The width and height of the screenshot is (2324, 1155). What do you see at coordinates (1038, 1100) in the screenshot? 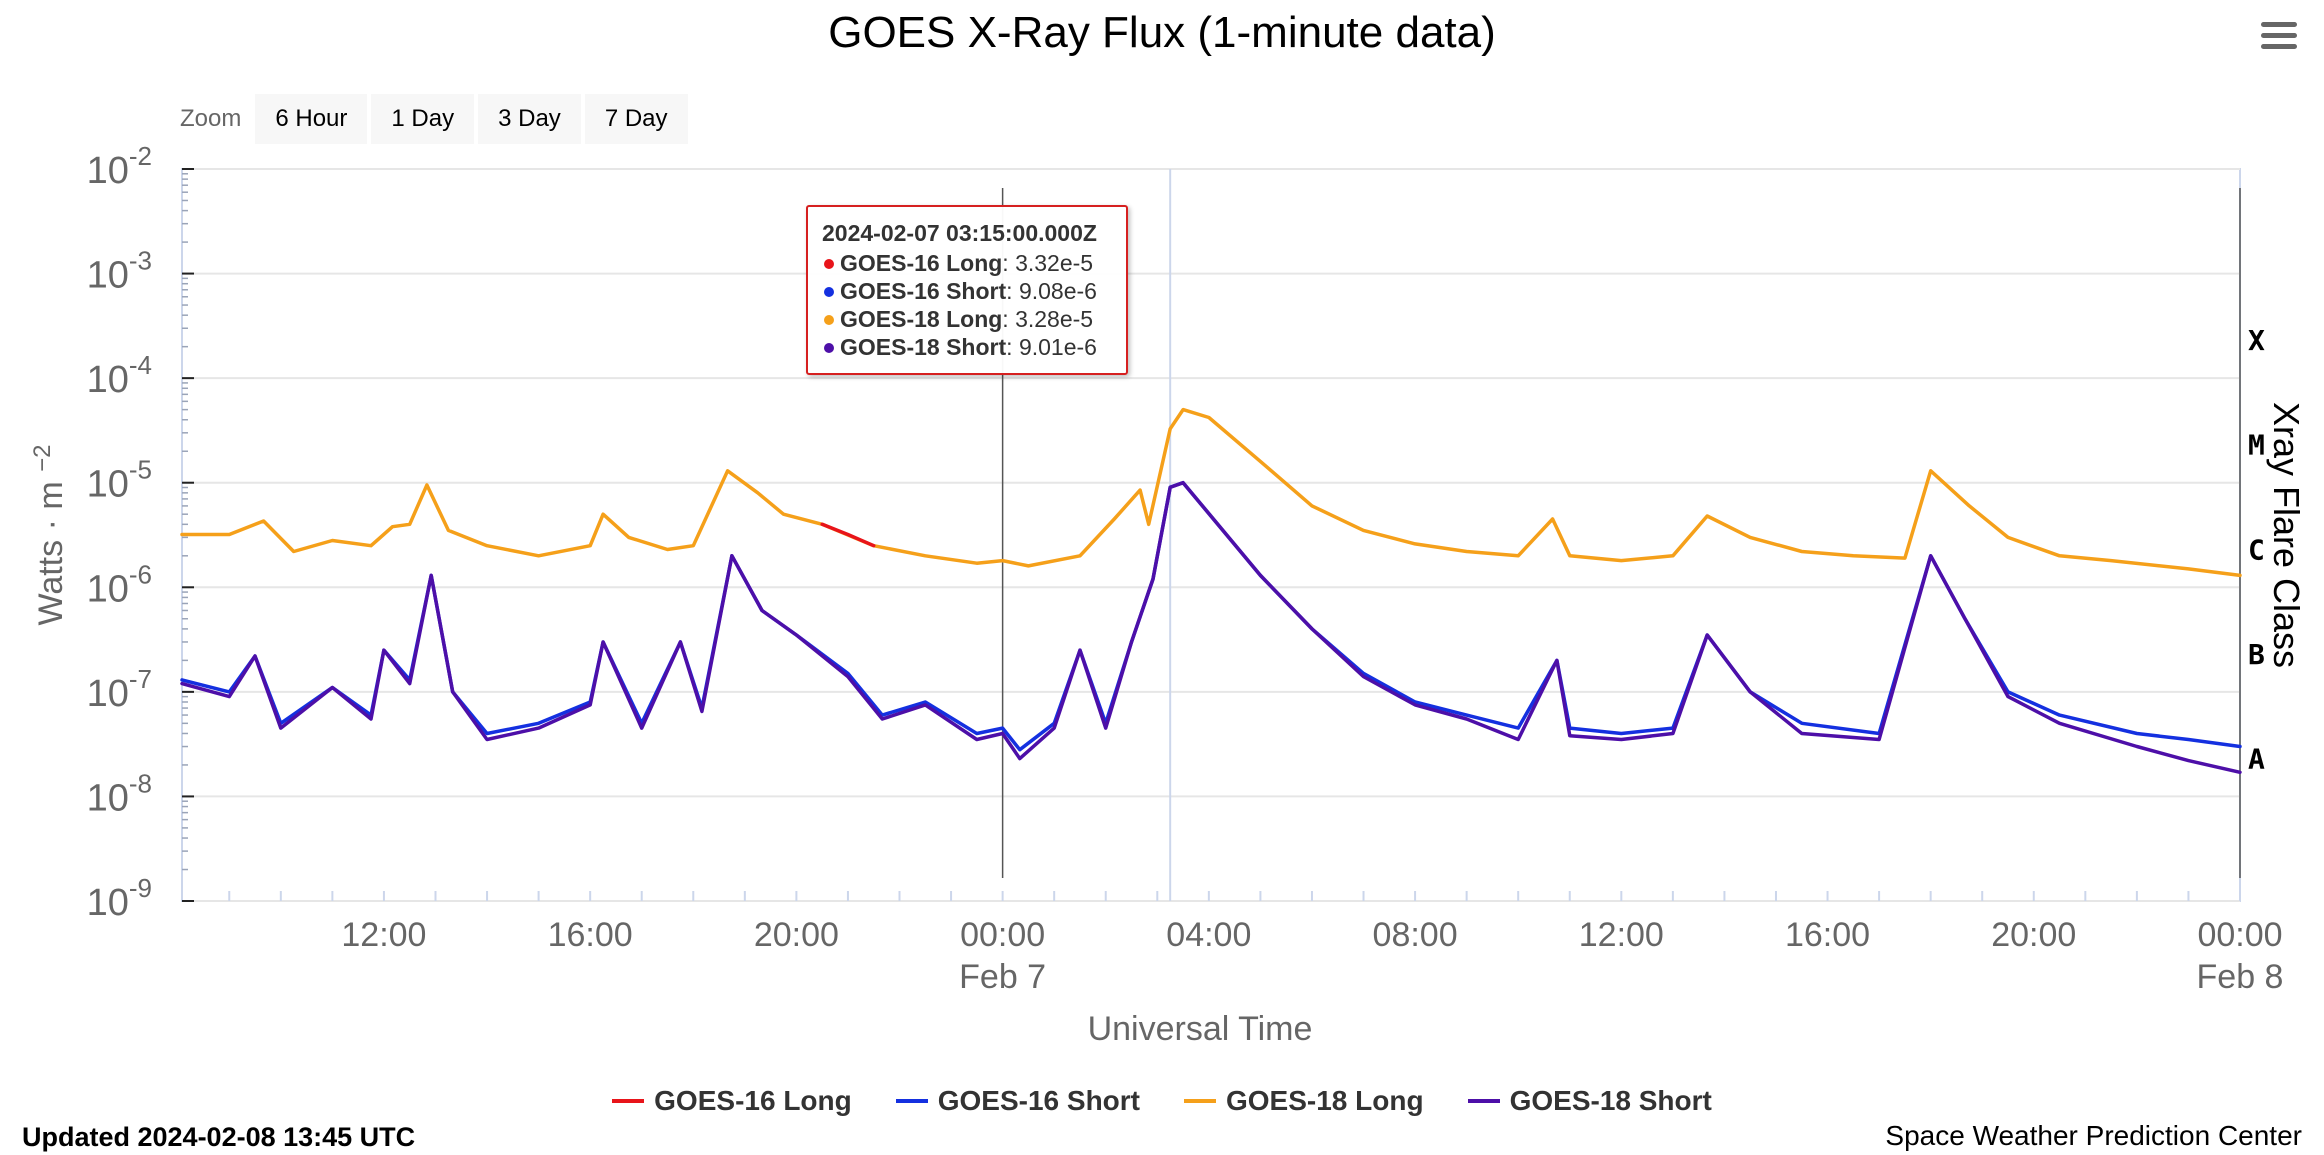
I see `legend-label: GOES-16 Short` at bounding box center [1038, 1100].